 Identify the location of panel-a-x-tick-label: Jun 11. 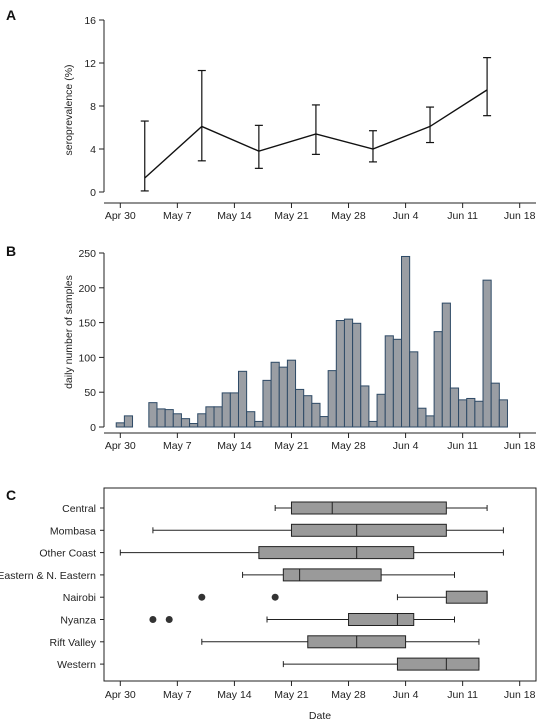
(462, 216).